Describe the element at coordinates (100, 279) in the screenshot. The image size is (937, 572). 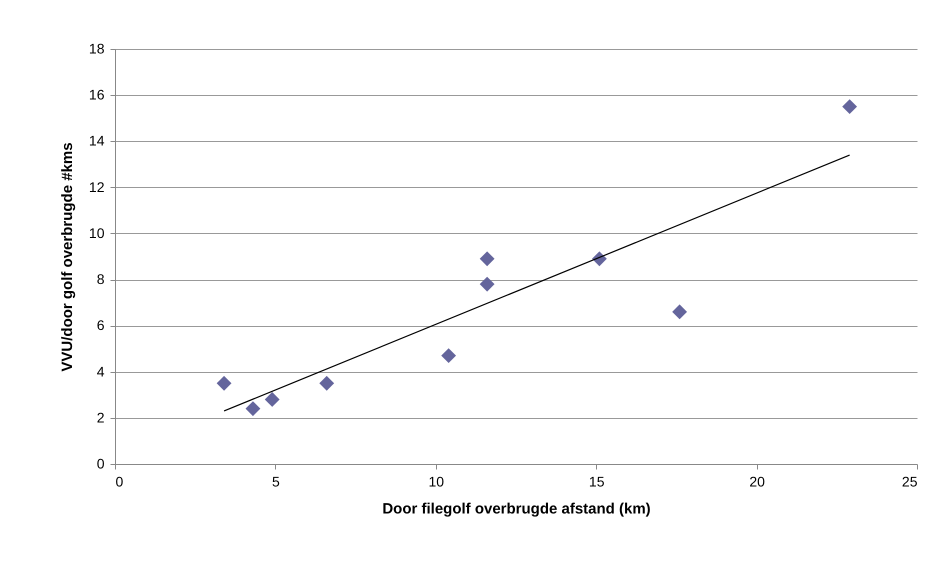
I see `y-tick-label: 8` at that location.